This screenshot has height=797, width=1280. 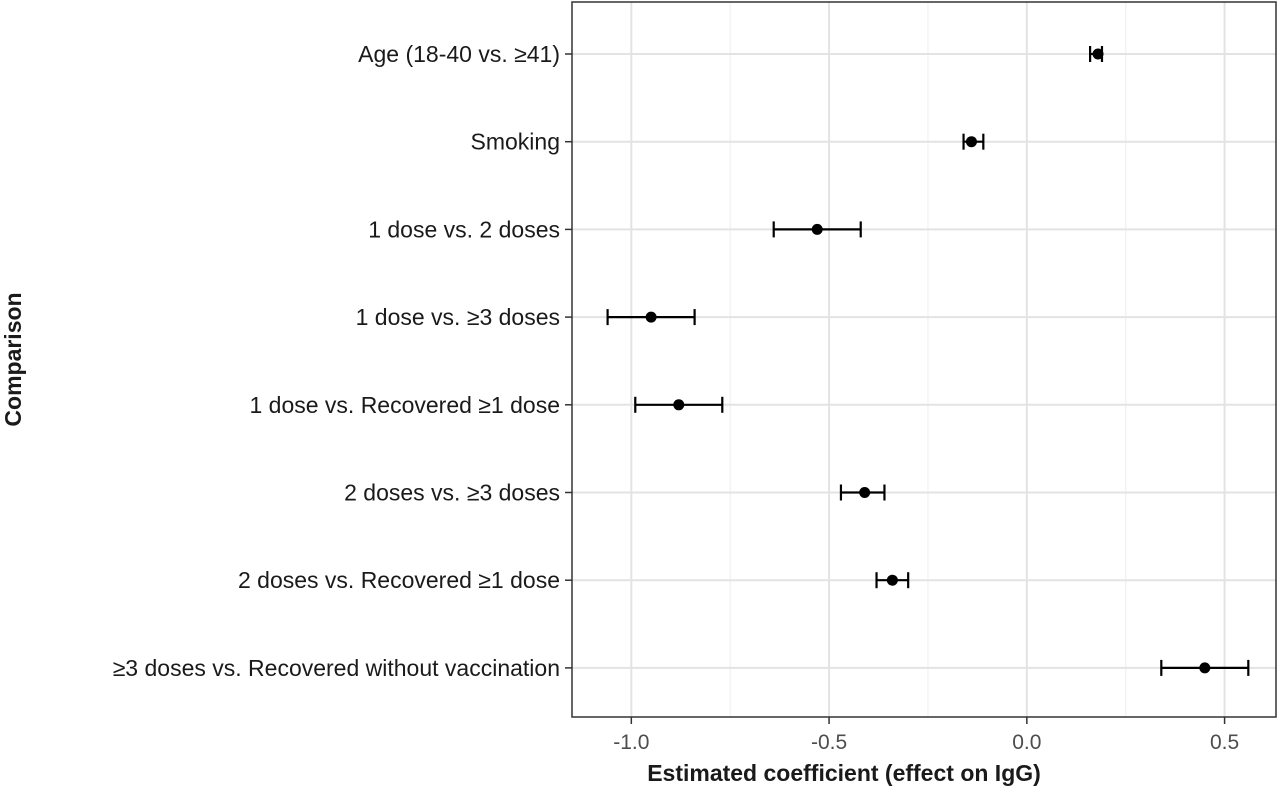 I want to click on x-tick-label: -0.5, so click(x=829, y=742).